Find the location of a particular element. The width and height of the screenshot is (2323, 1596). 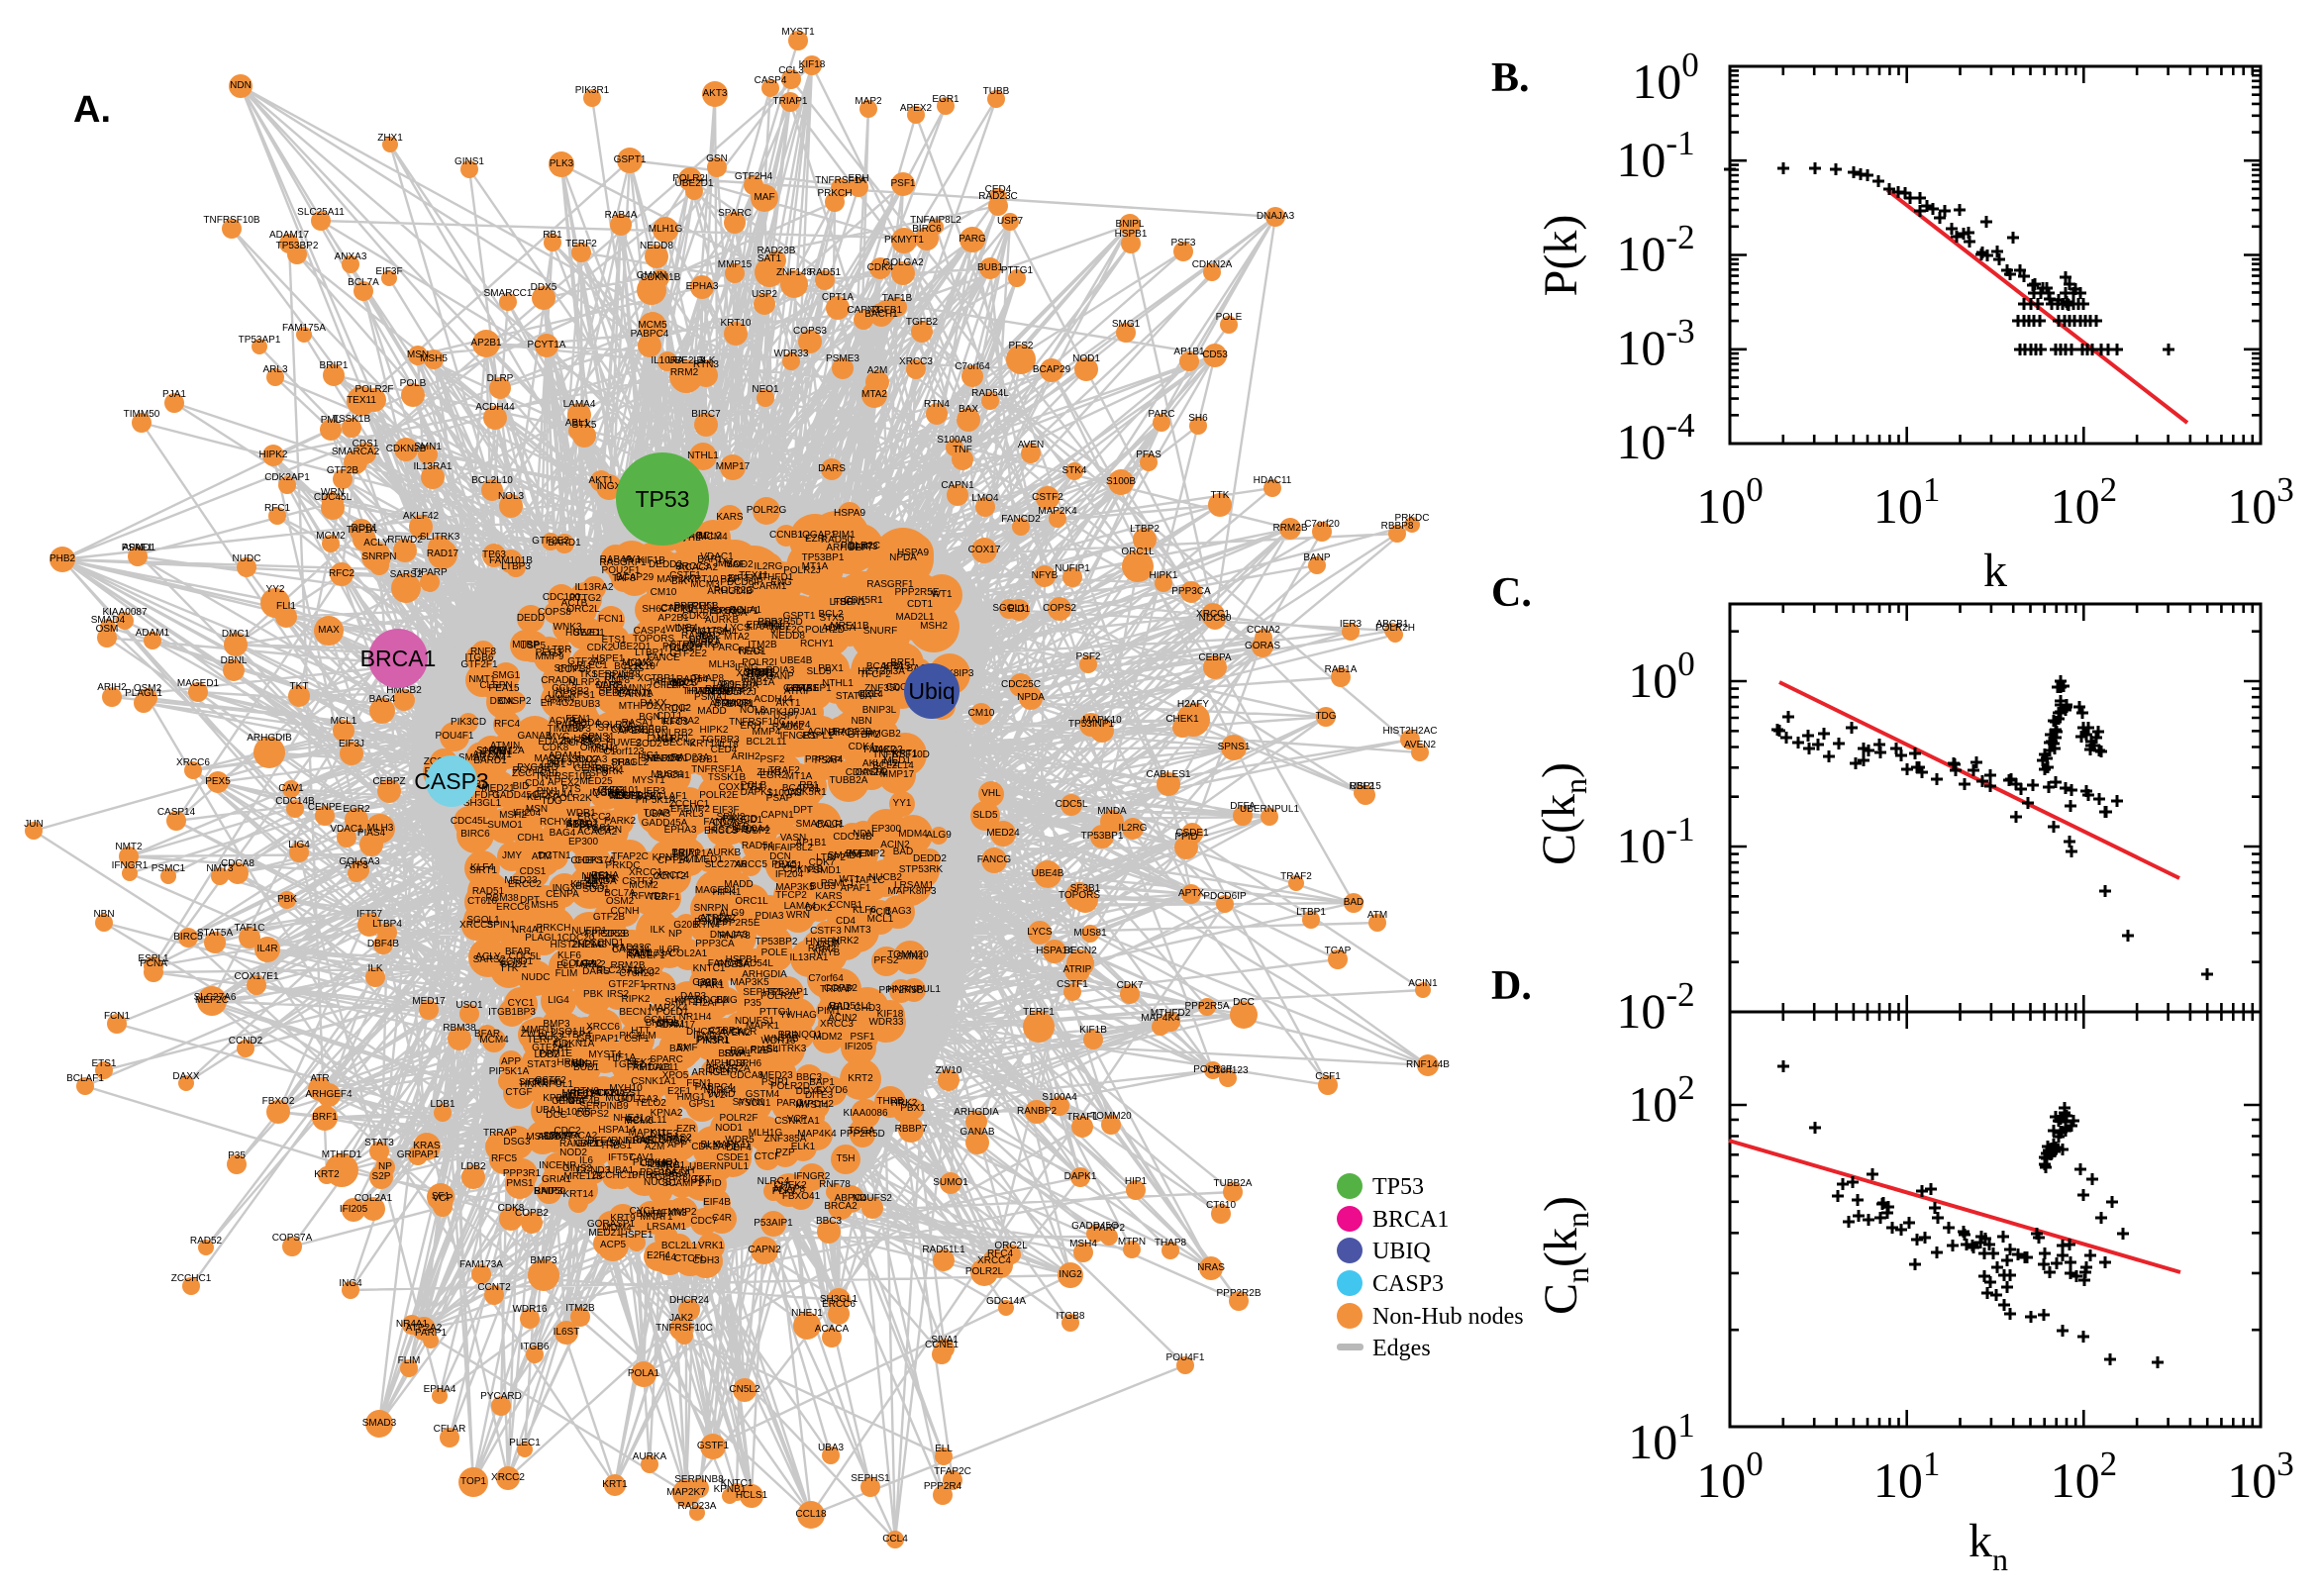

svg-text: DLRP is located at coordinates (500, 378).